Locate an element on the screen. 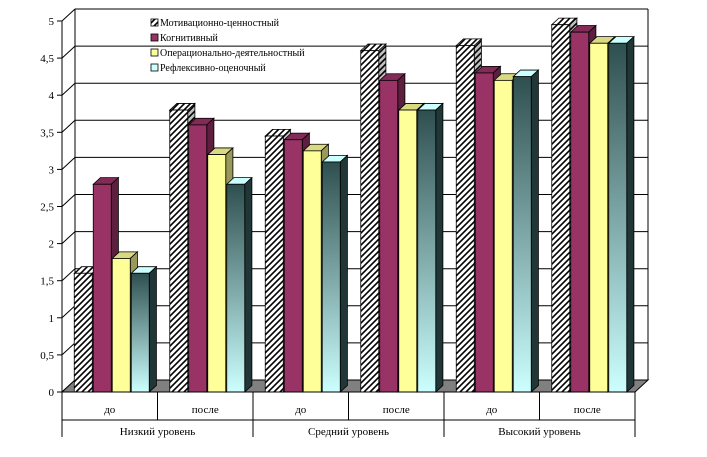  y-tick-label: 2 is located at coordinates (52, 245).